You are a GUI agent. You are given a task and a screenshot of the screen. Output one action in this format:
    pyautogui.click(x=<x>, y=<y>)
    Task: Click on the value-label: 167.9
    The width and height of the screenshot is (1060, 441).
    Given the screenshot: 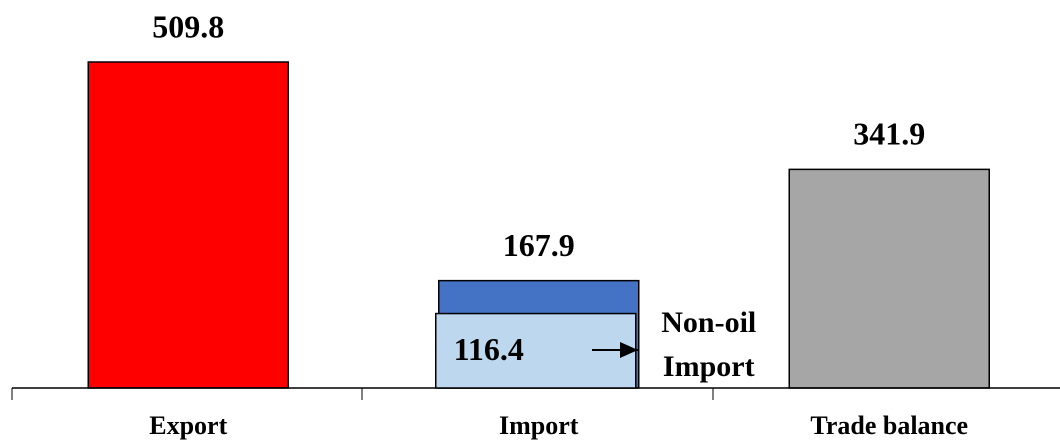 What is the action you would take?
    pyautogui.click(x=539, y=245)
    